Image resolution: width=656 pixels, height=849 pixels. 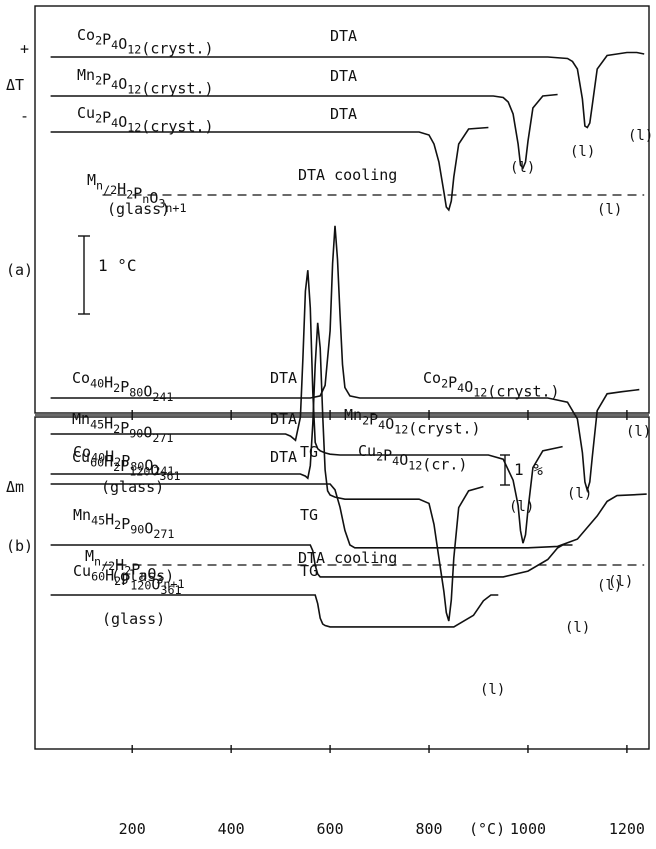 What do you see at coordinates (145, 120) in the screenshot?
I see `crystal-curve-label: Cu2P4O12(cryst.)` at bounding box center [145, 120].